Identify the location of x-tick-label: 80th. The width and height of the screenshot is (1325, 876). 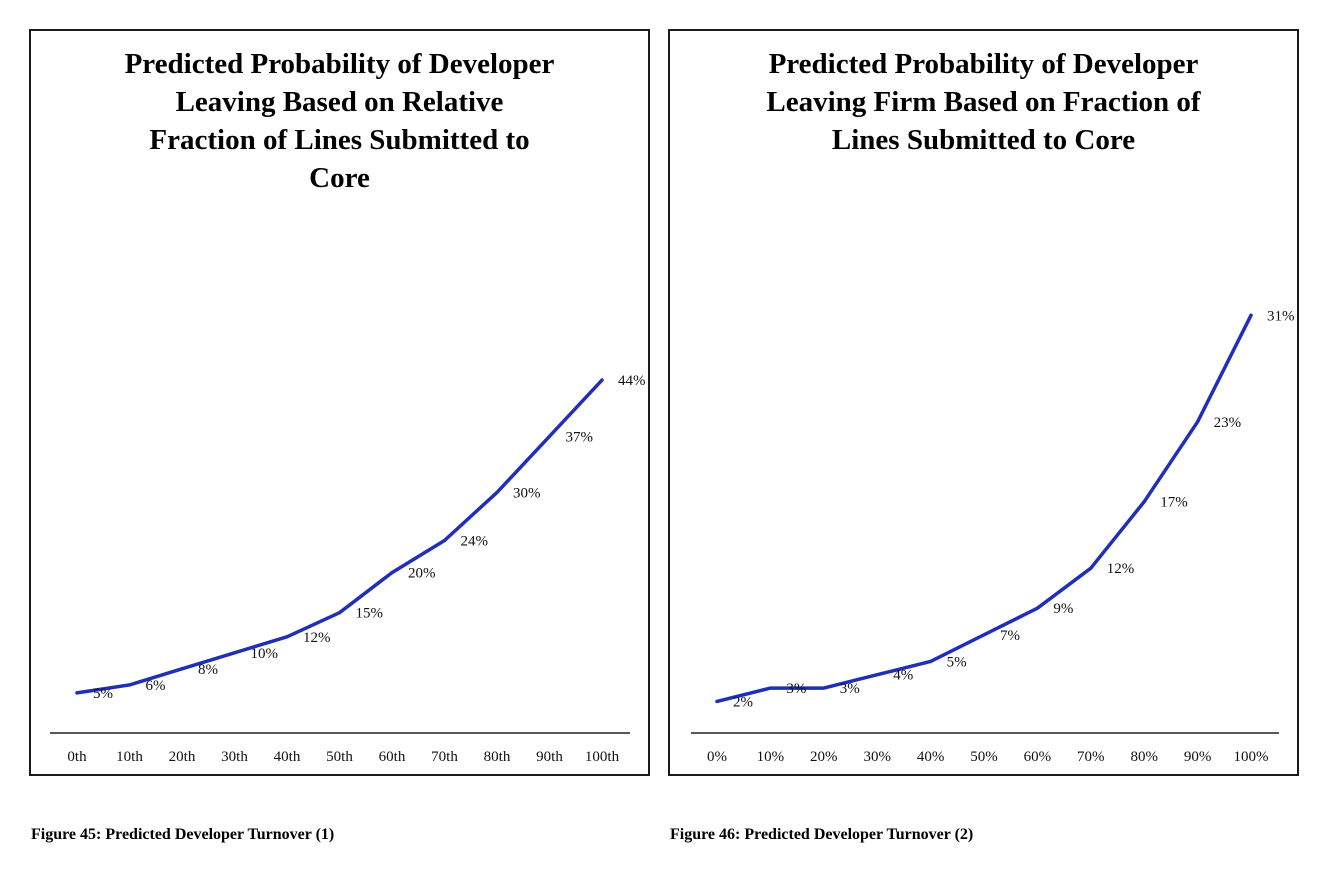
(497, 757).